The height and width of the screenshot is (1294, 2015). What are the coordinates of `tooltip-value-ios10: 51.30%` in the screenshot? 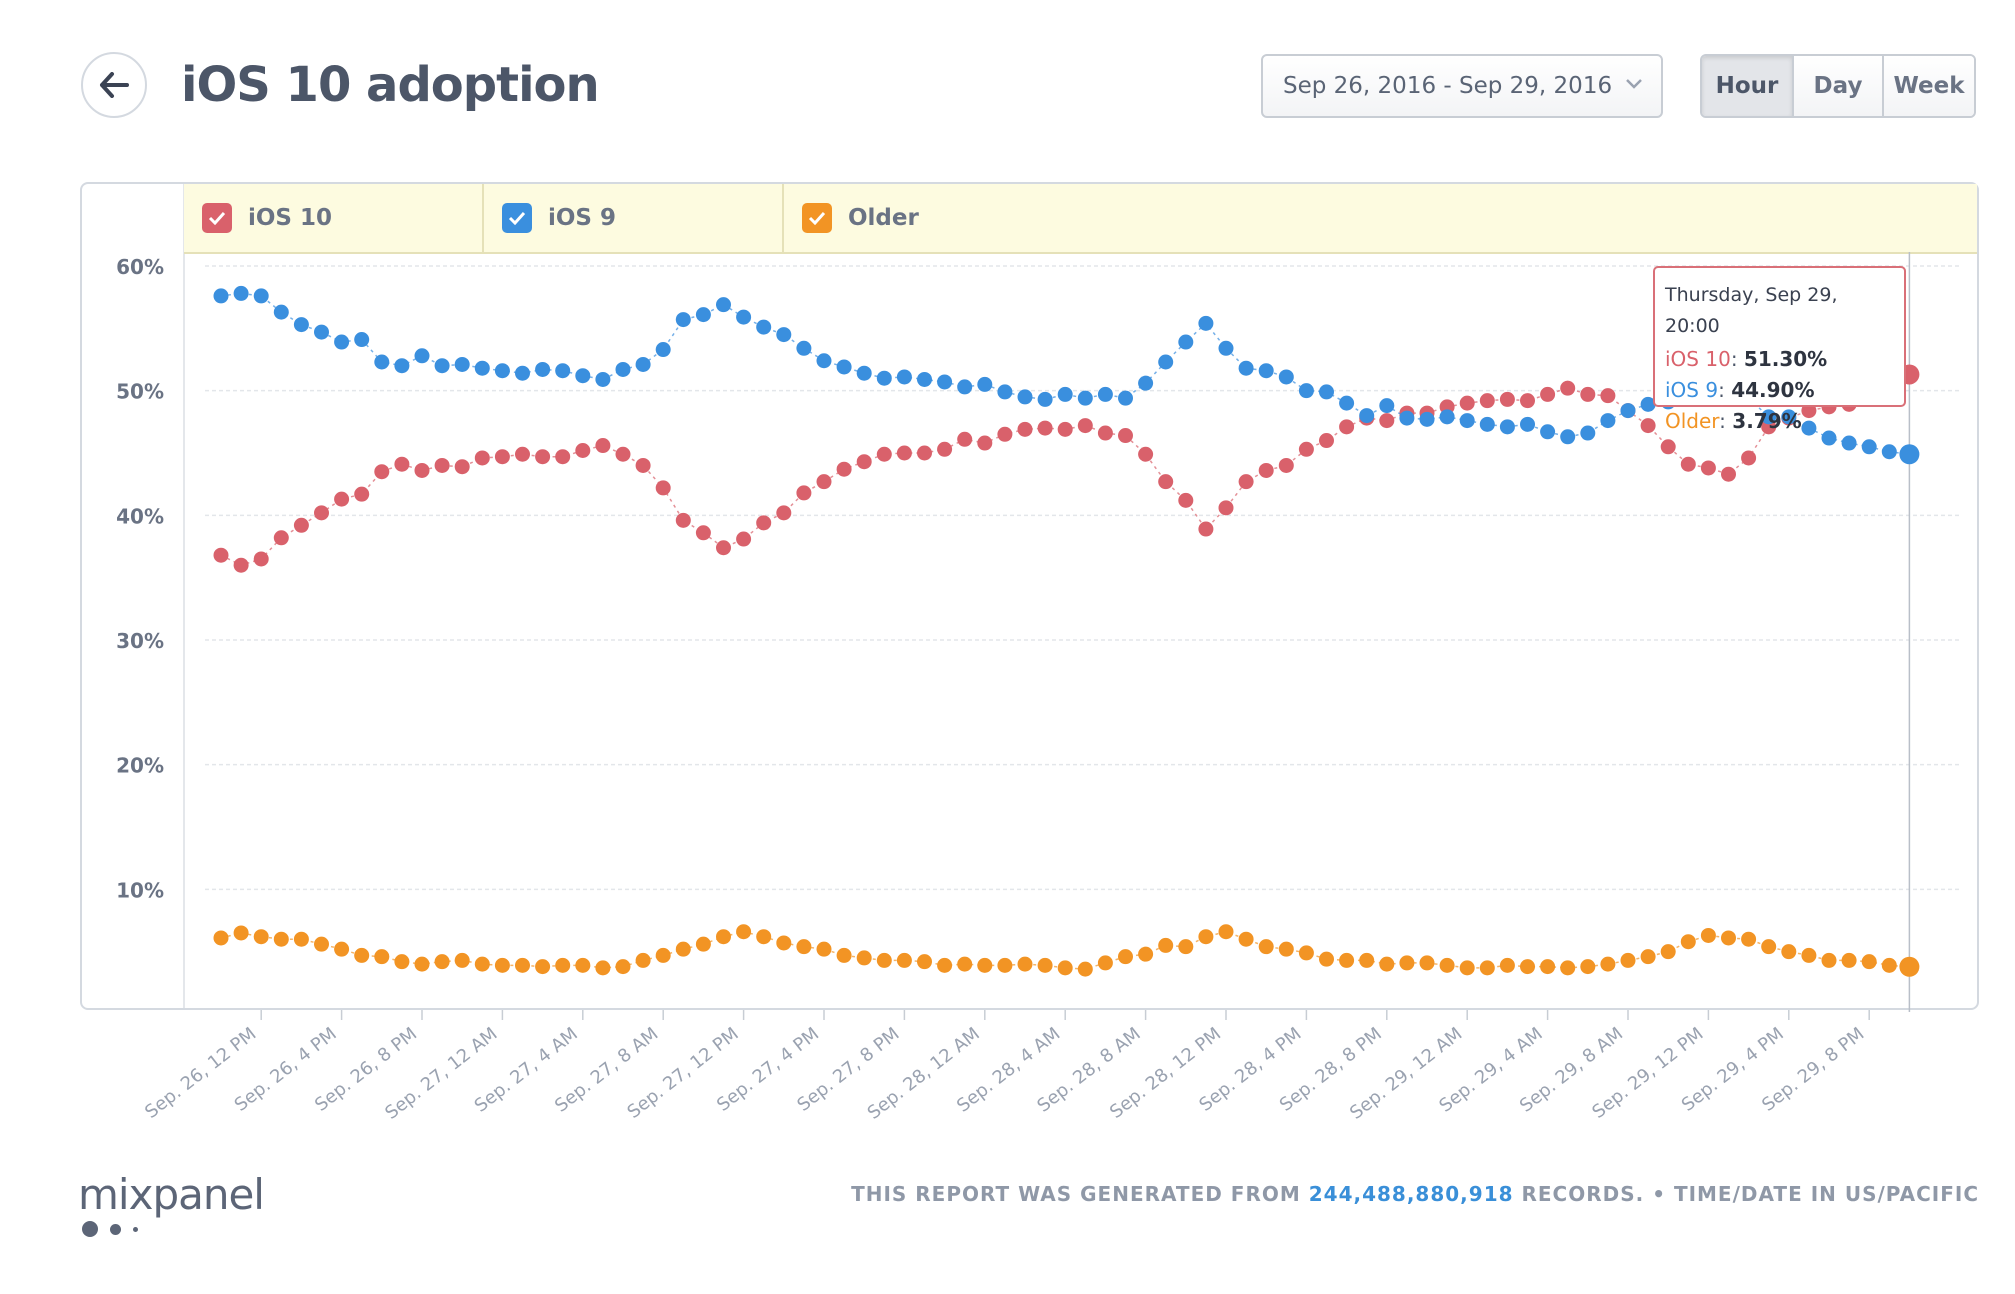 It's located at (1785, 359).